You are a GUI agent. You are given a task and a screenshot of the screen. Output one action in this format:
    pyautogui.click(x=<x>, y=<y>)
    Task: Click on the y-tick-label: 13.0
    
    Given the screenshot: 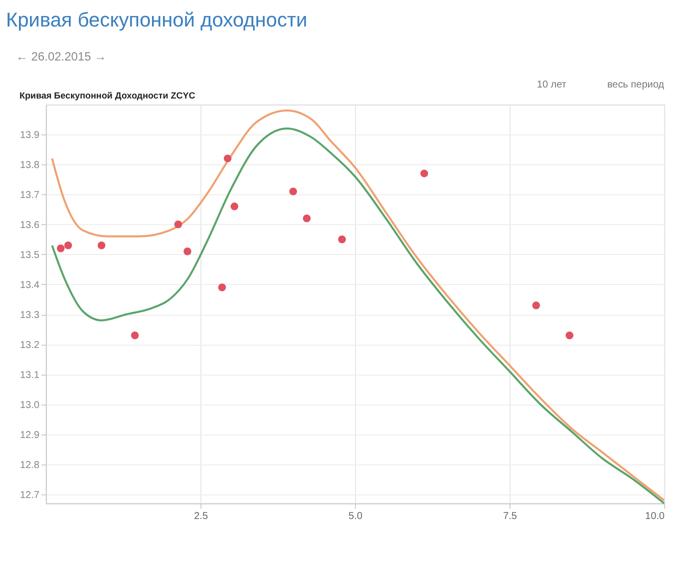 What is the action you would take?
    pyautogui.click(x=30, y=405)
    